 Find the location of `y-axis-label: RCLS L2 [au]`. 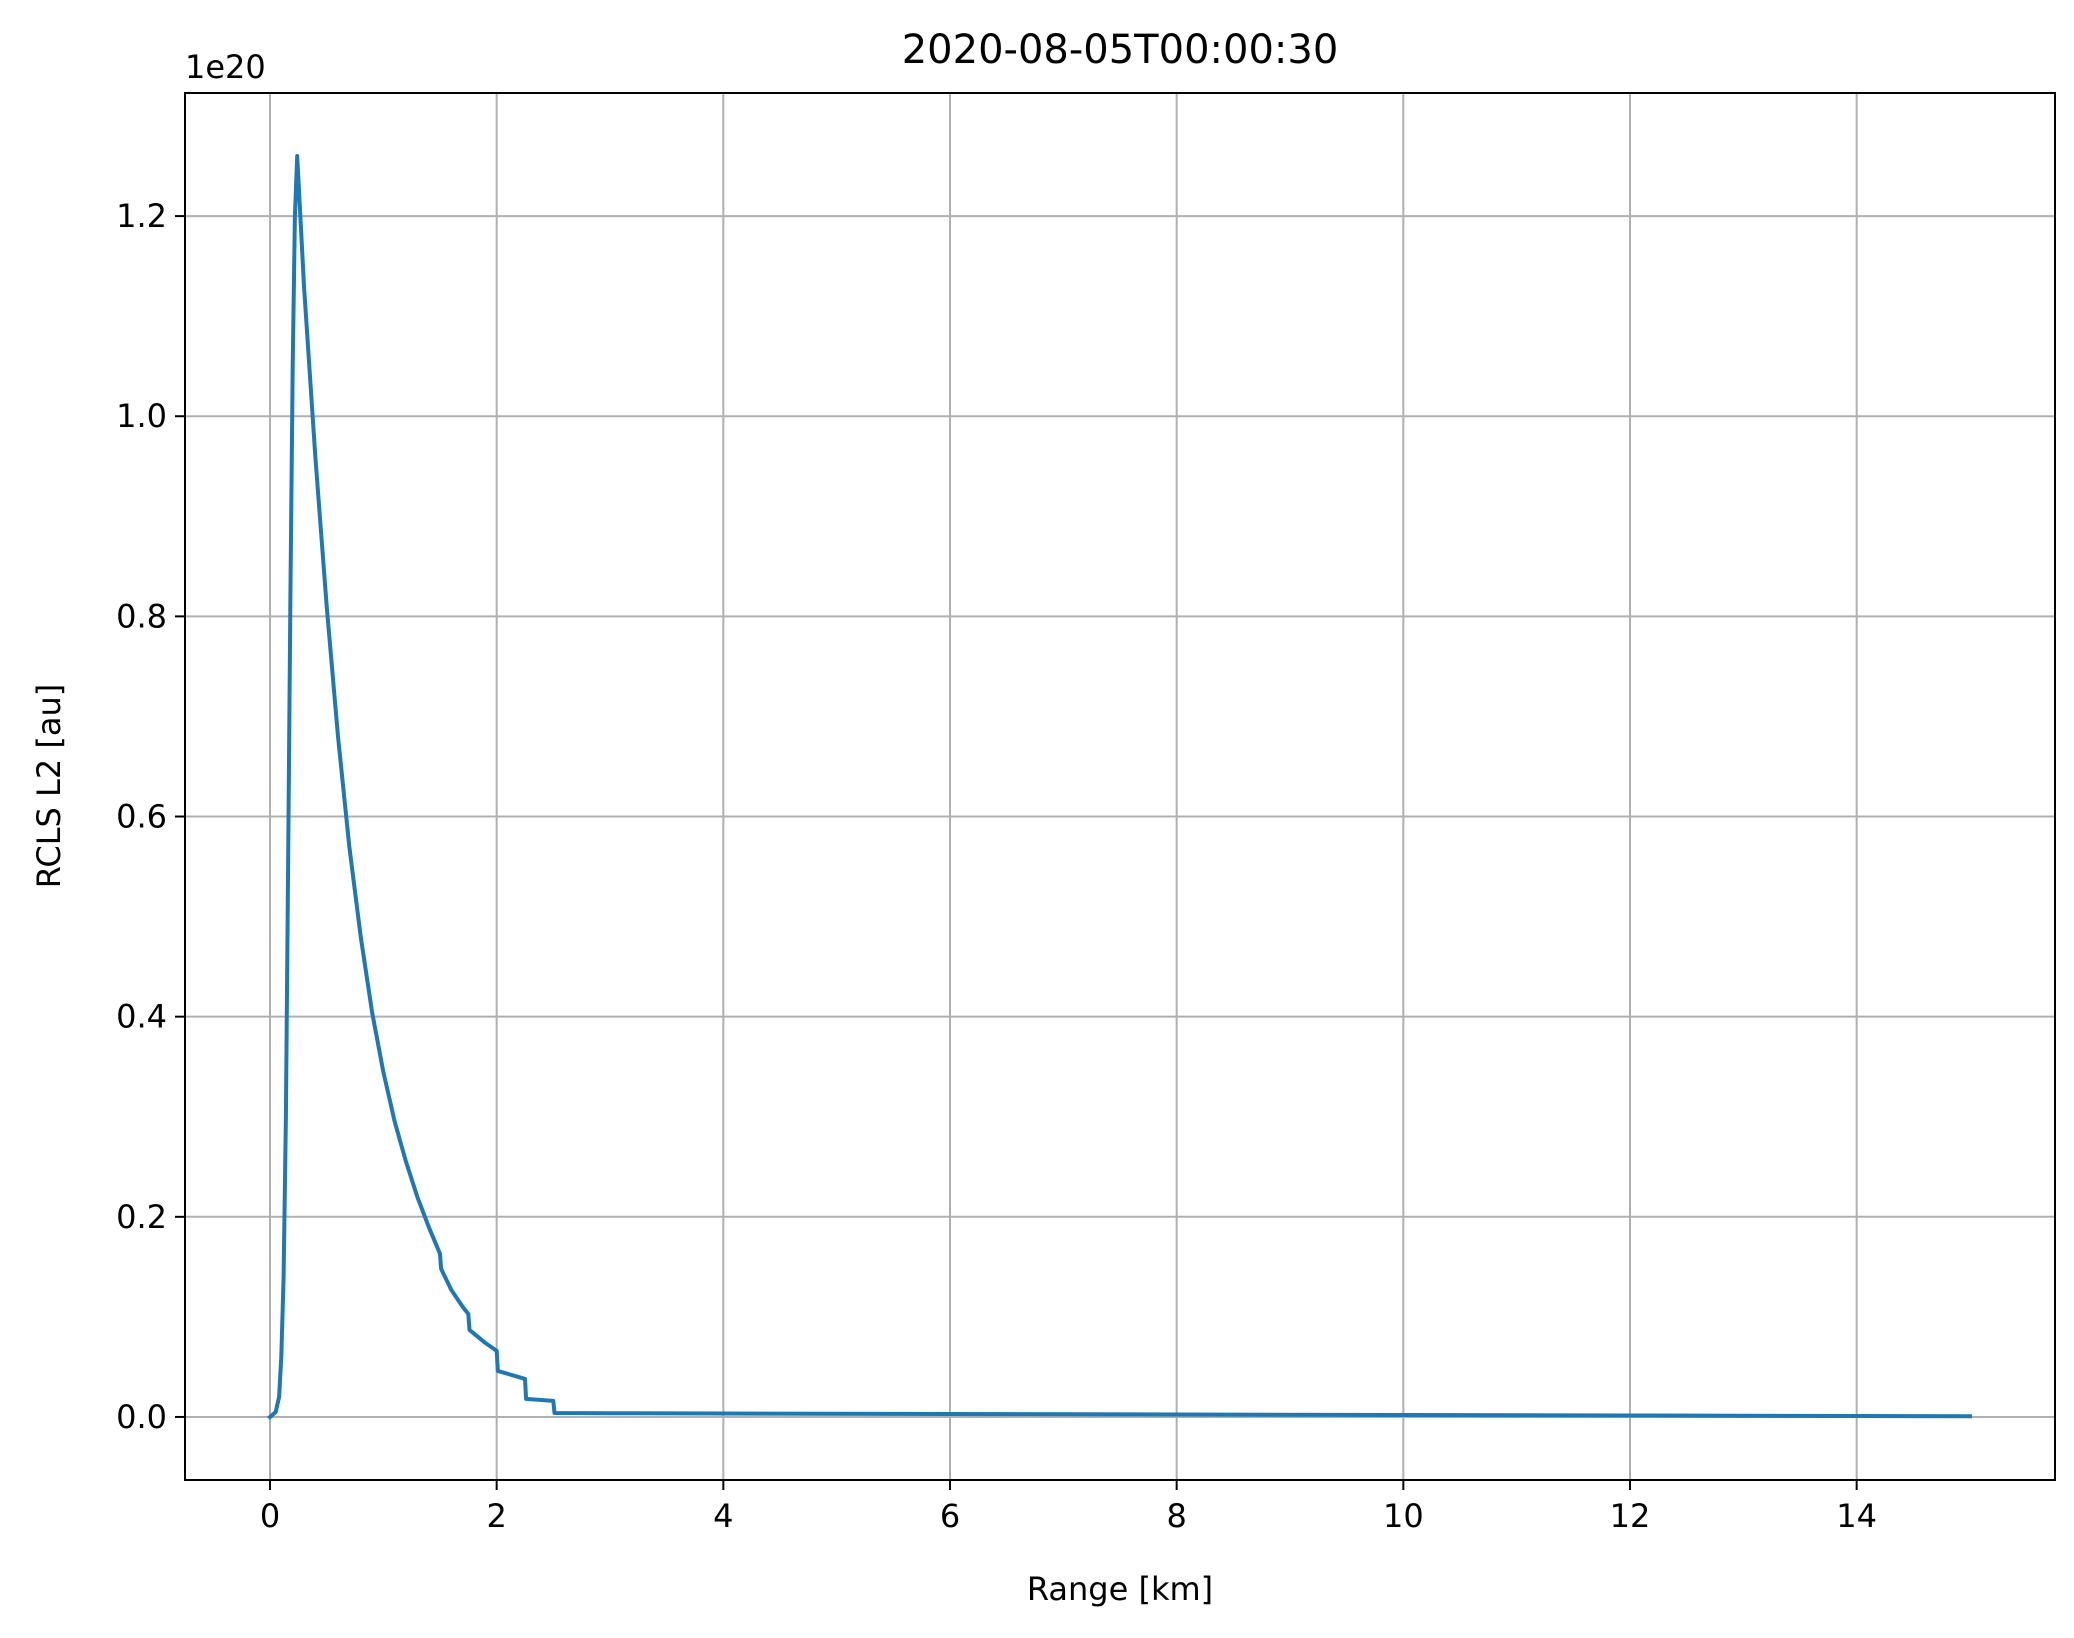

y-axis-label: RCLS L2 [au] is located at coordinates (49, 786).